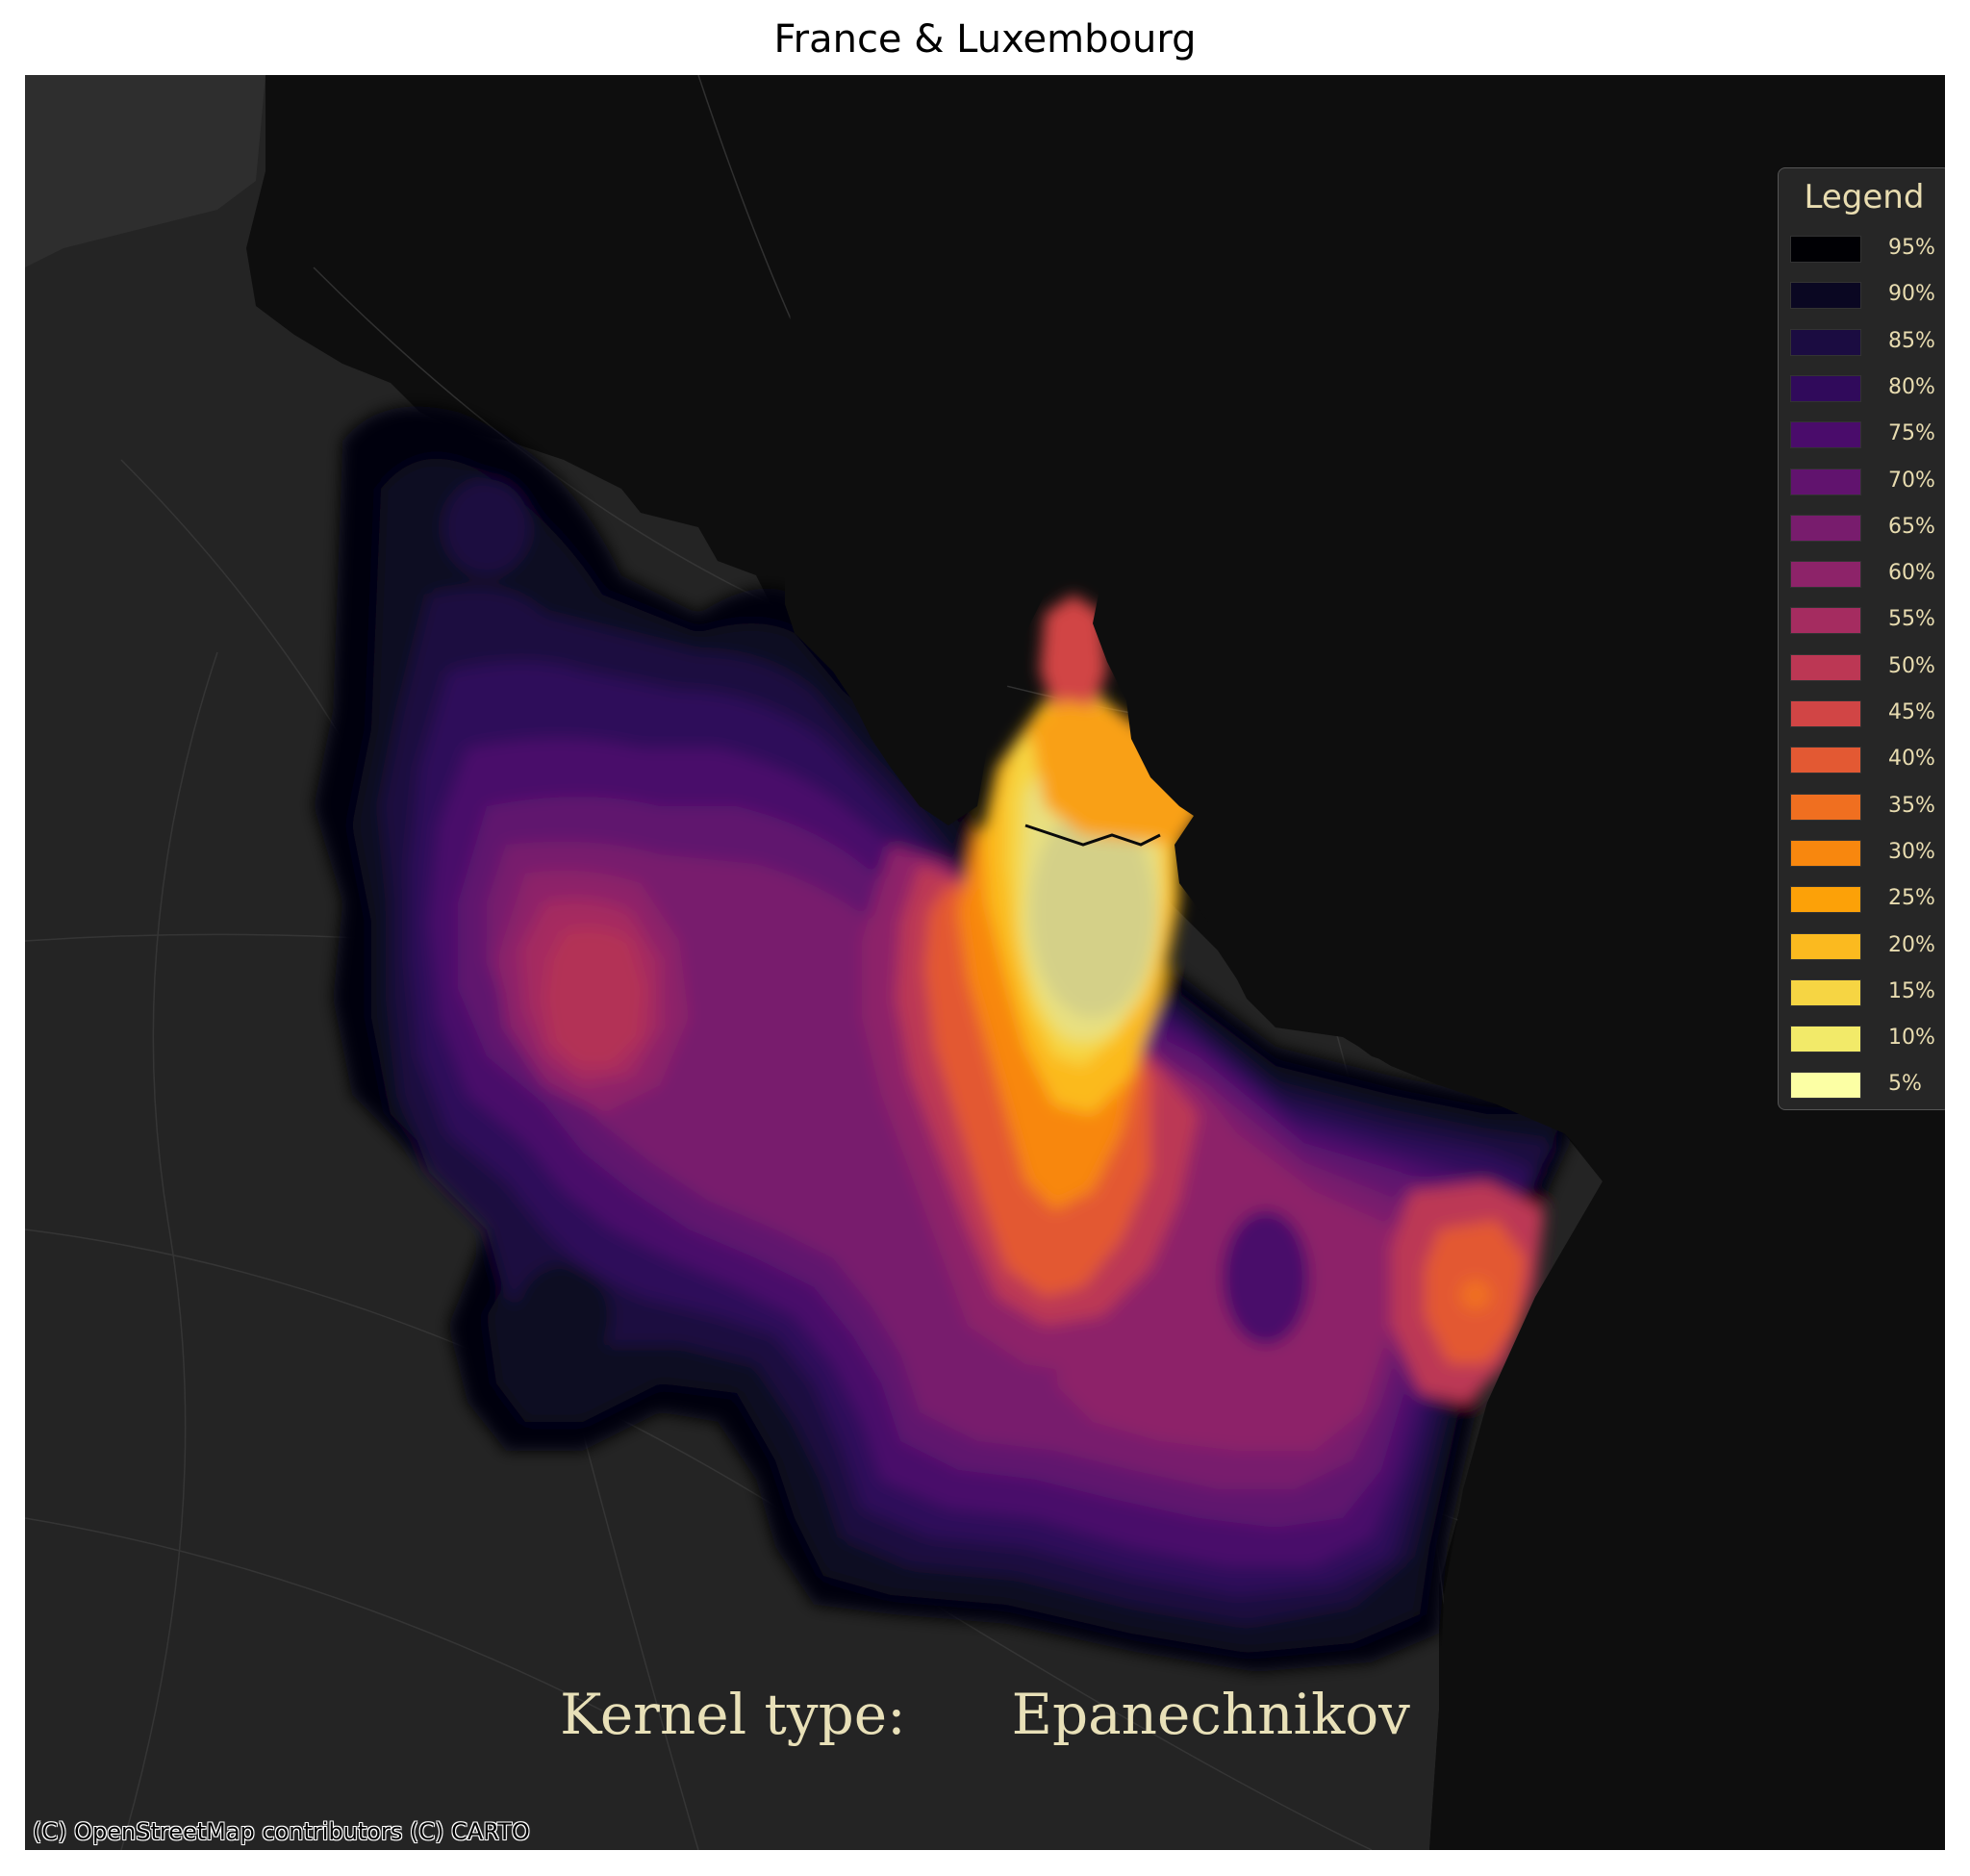 This screenshot has width=1970, height=1876. I want to click on contour-50-west, so click(594, 997).